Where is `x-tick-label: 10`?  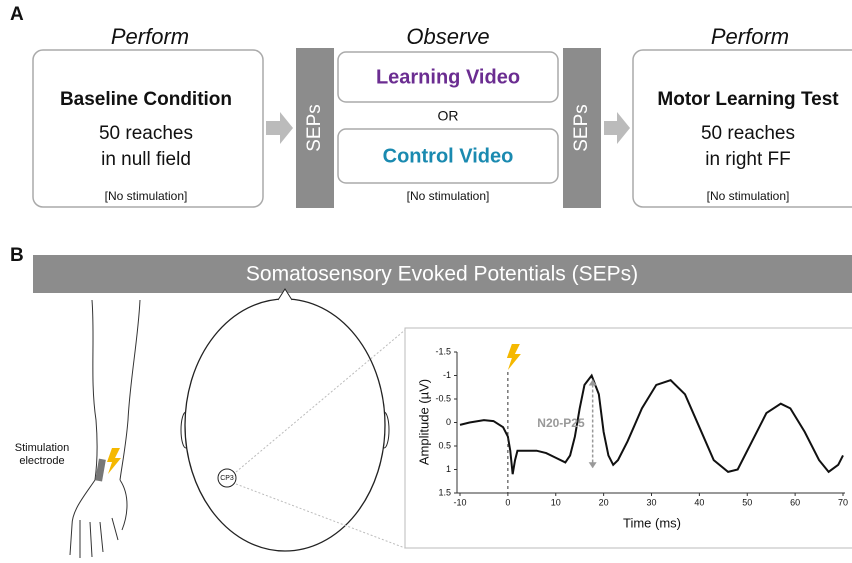 x-tick-label: 10 is located at coordinates (556, 502).